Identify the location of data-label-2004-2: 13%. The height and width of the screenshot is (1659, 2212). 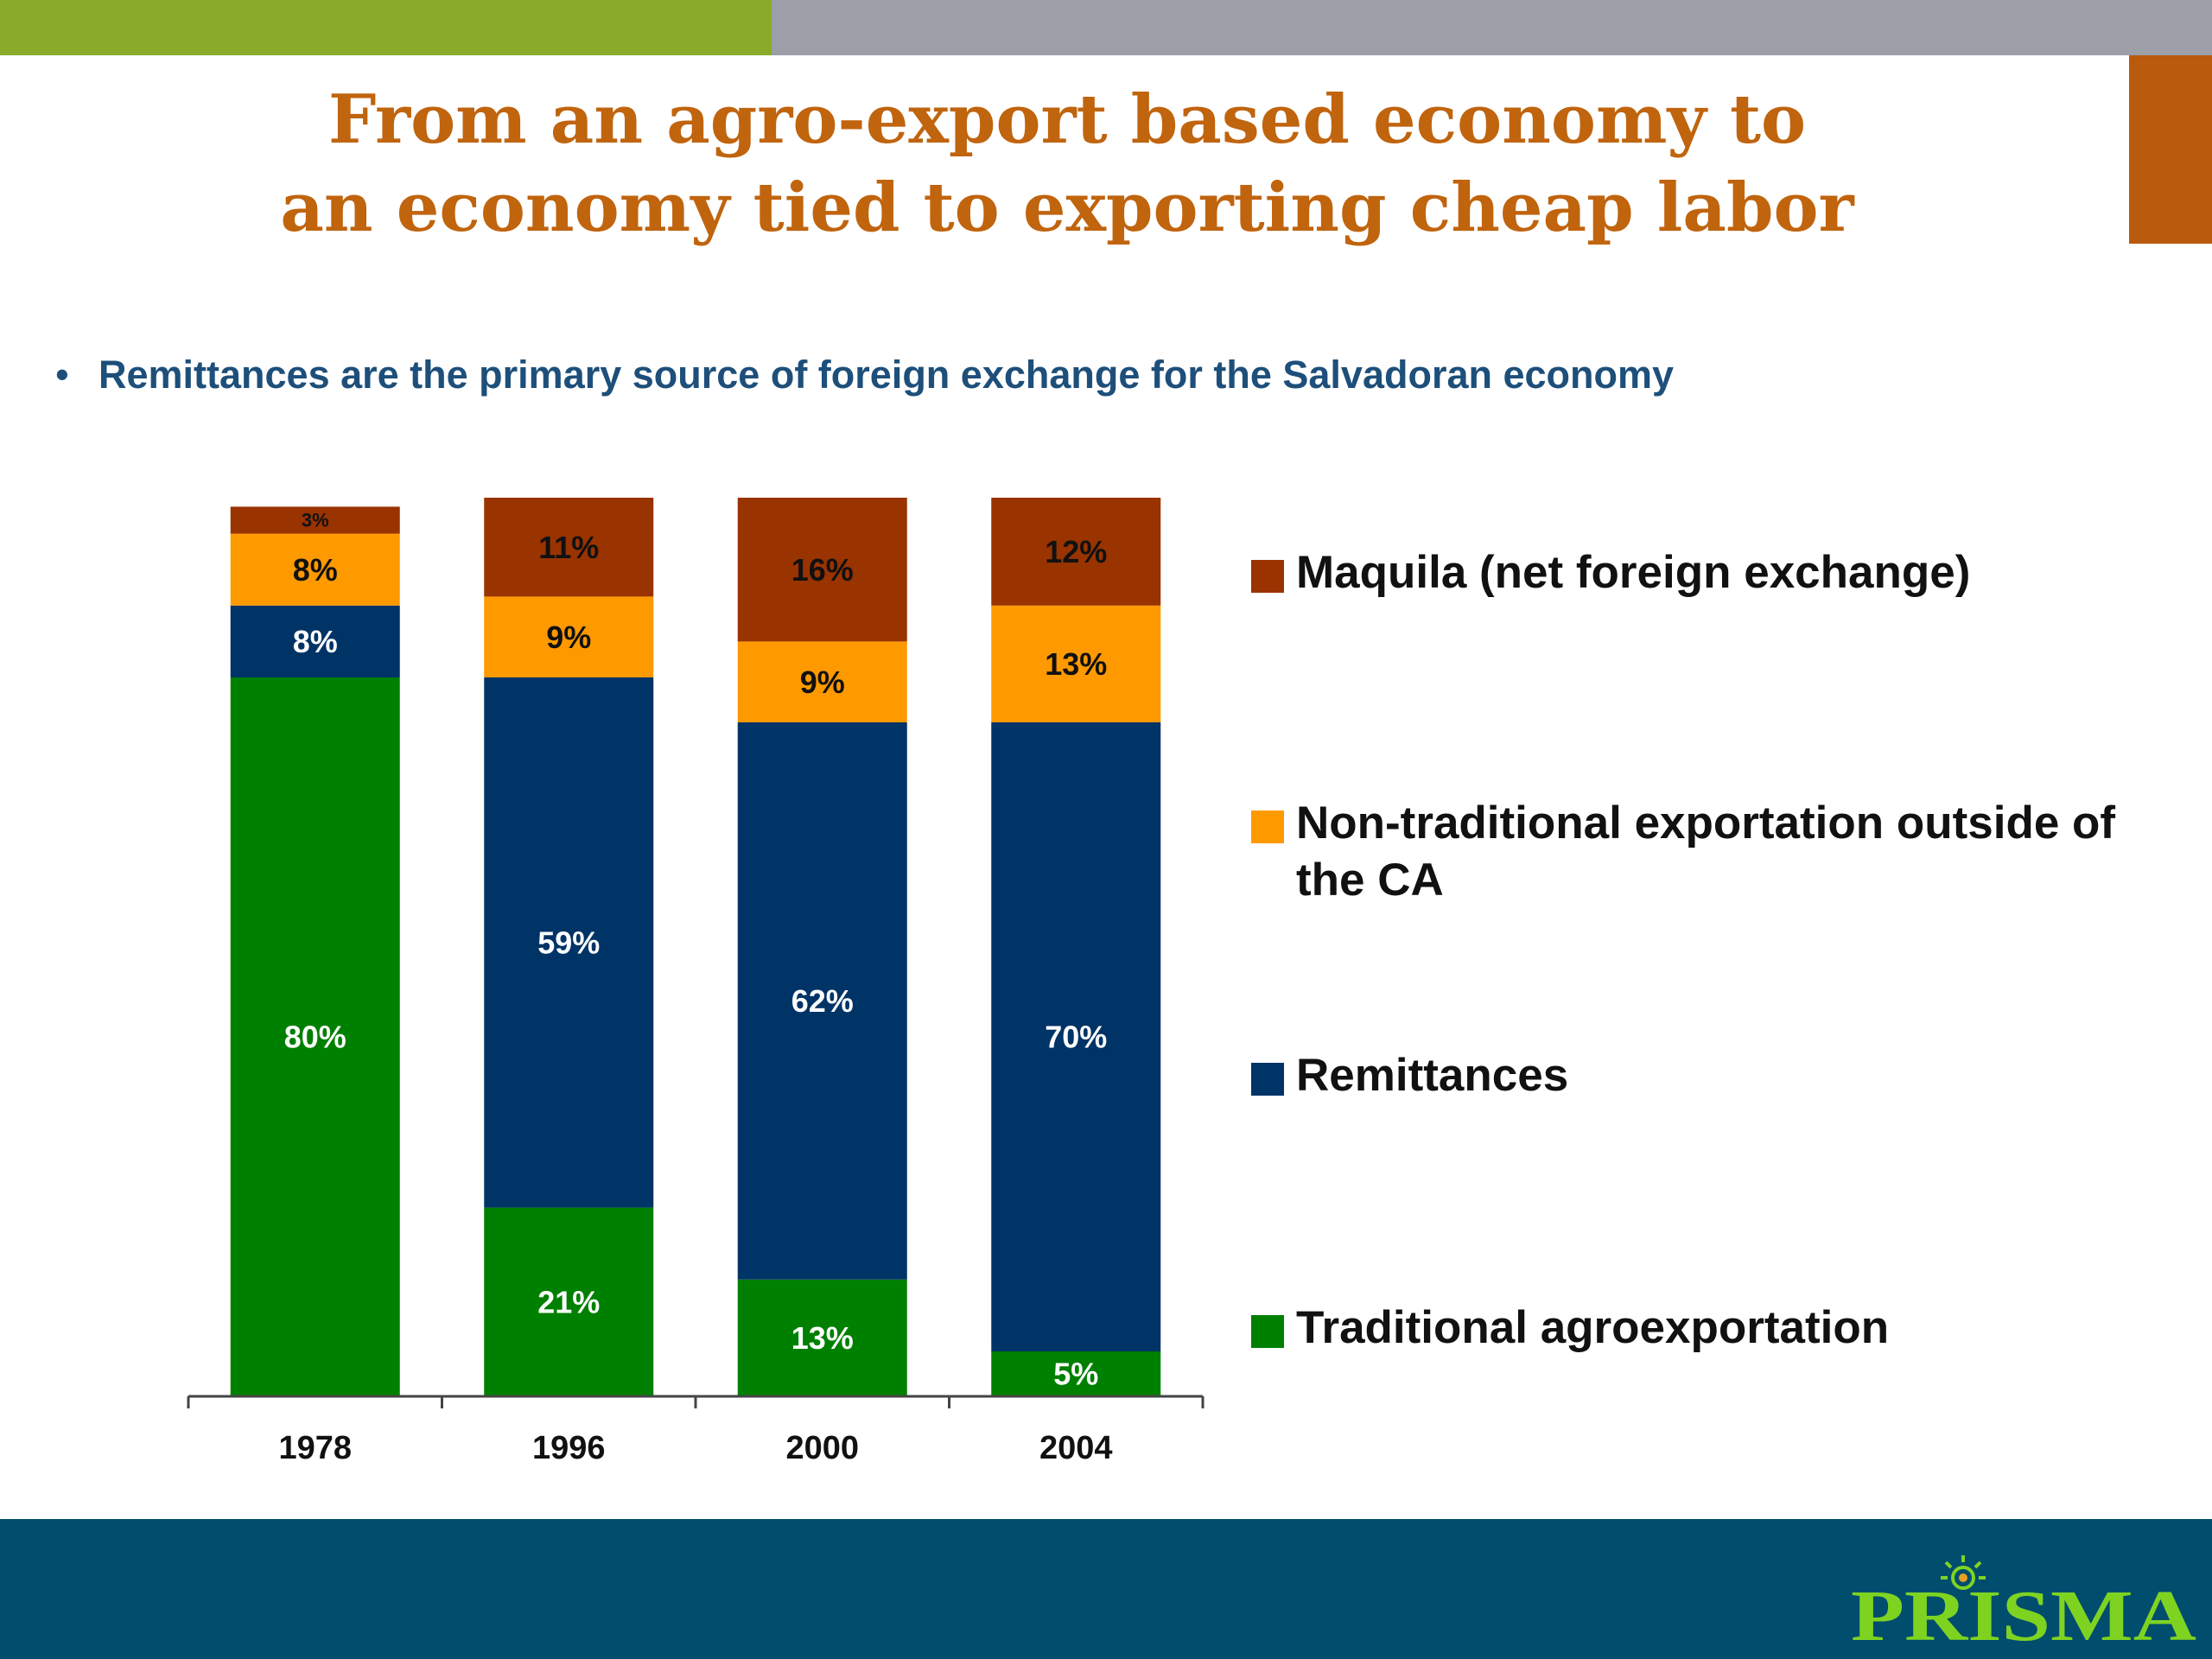
(1076, 664).